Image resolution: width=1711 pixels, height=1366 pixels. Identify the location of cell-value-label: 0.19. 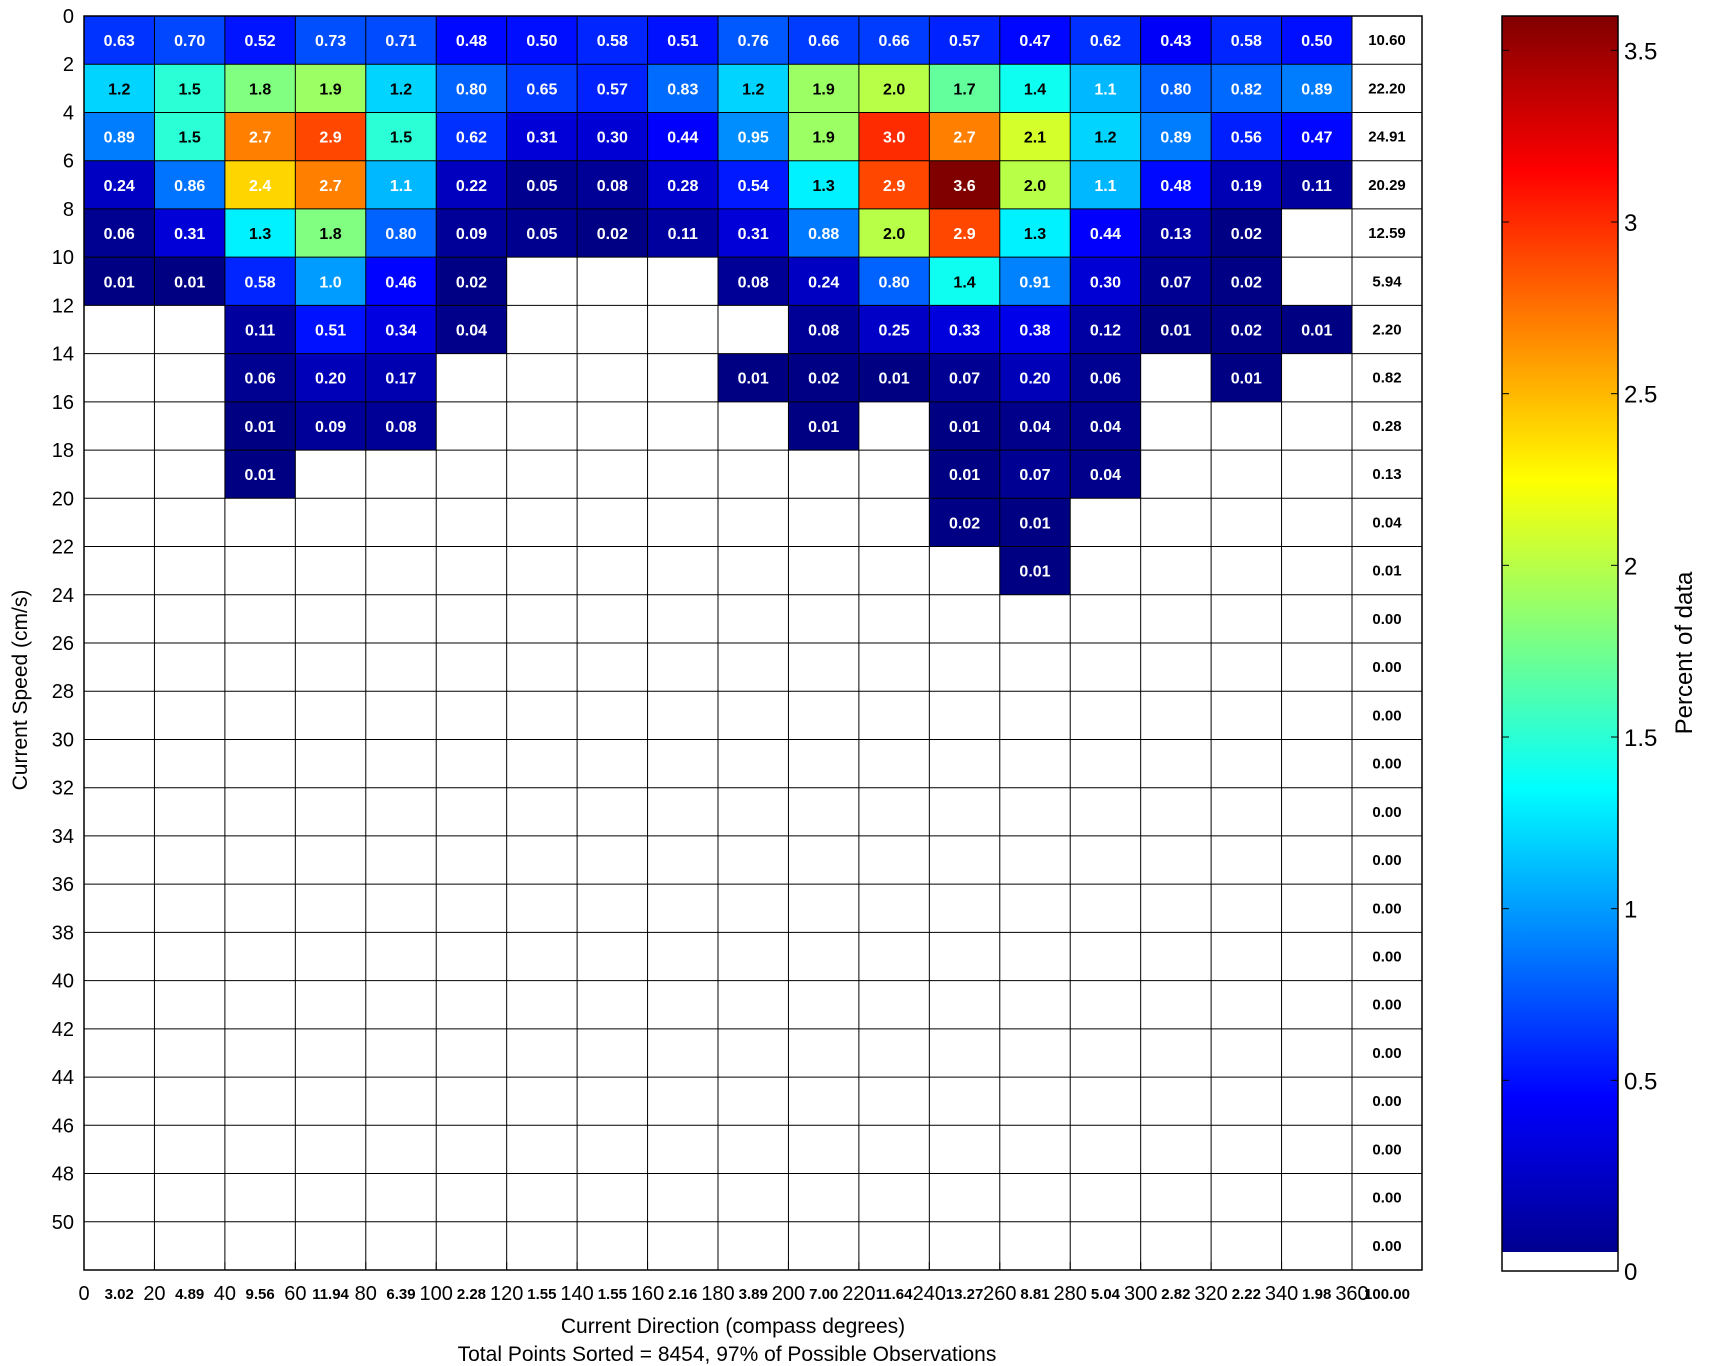
(1246, 186).